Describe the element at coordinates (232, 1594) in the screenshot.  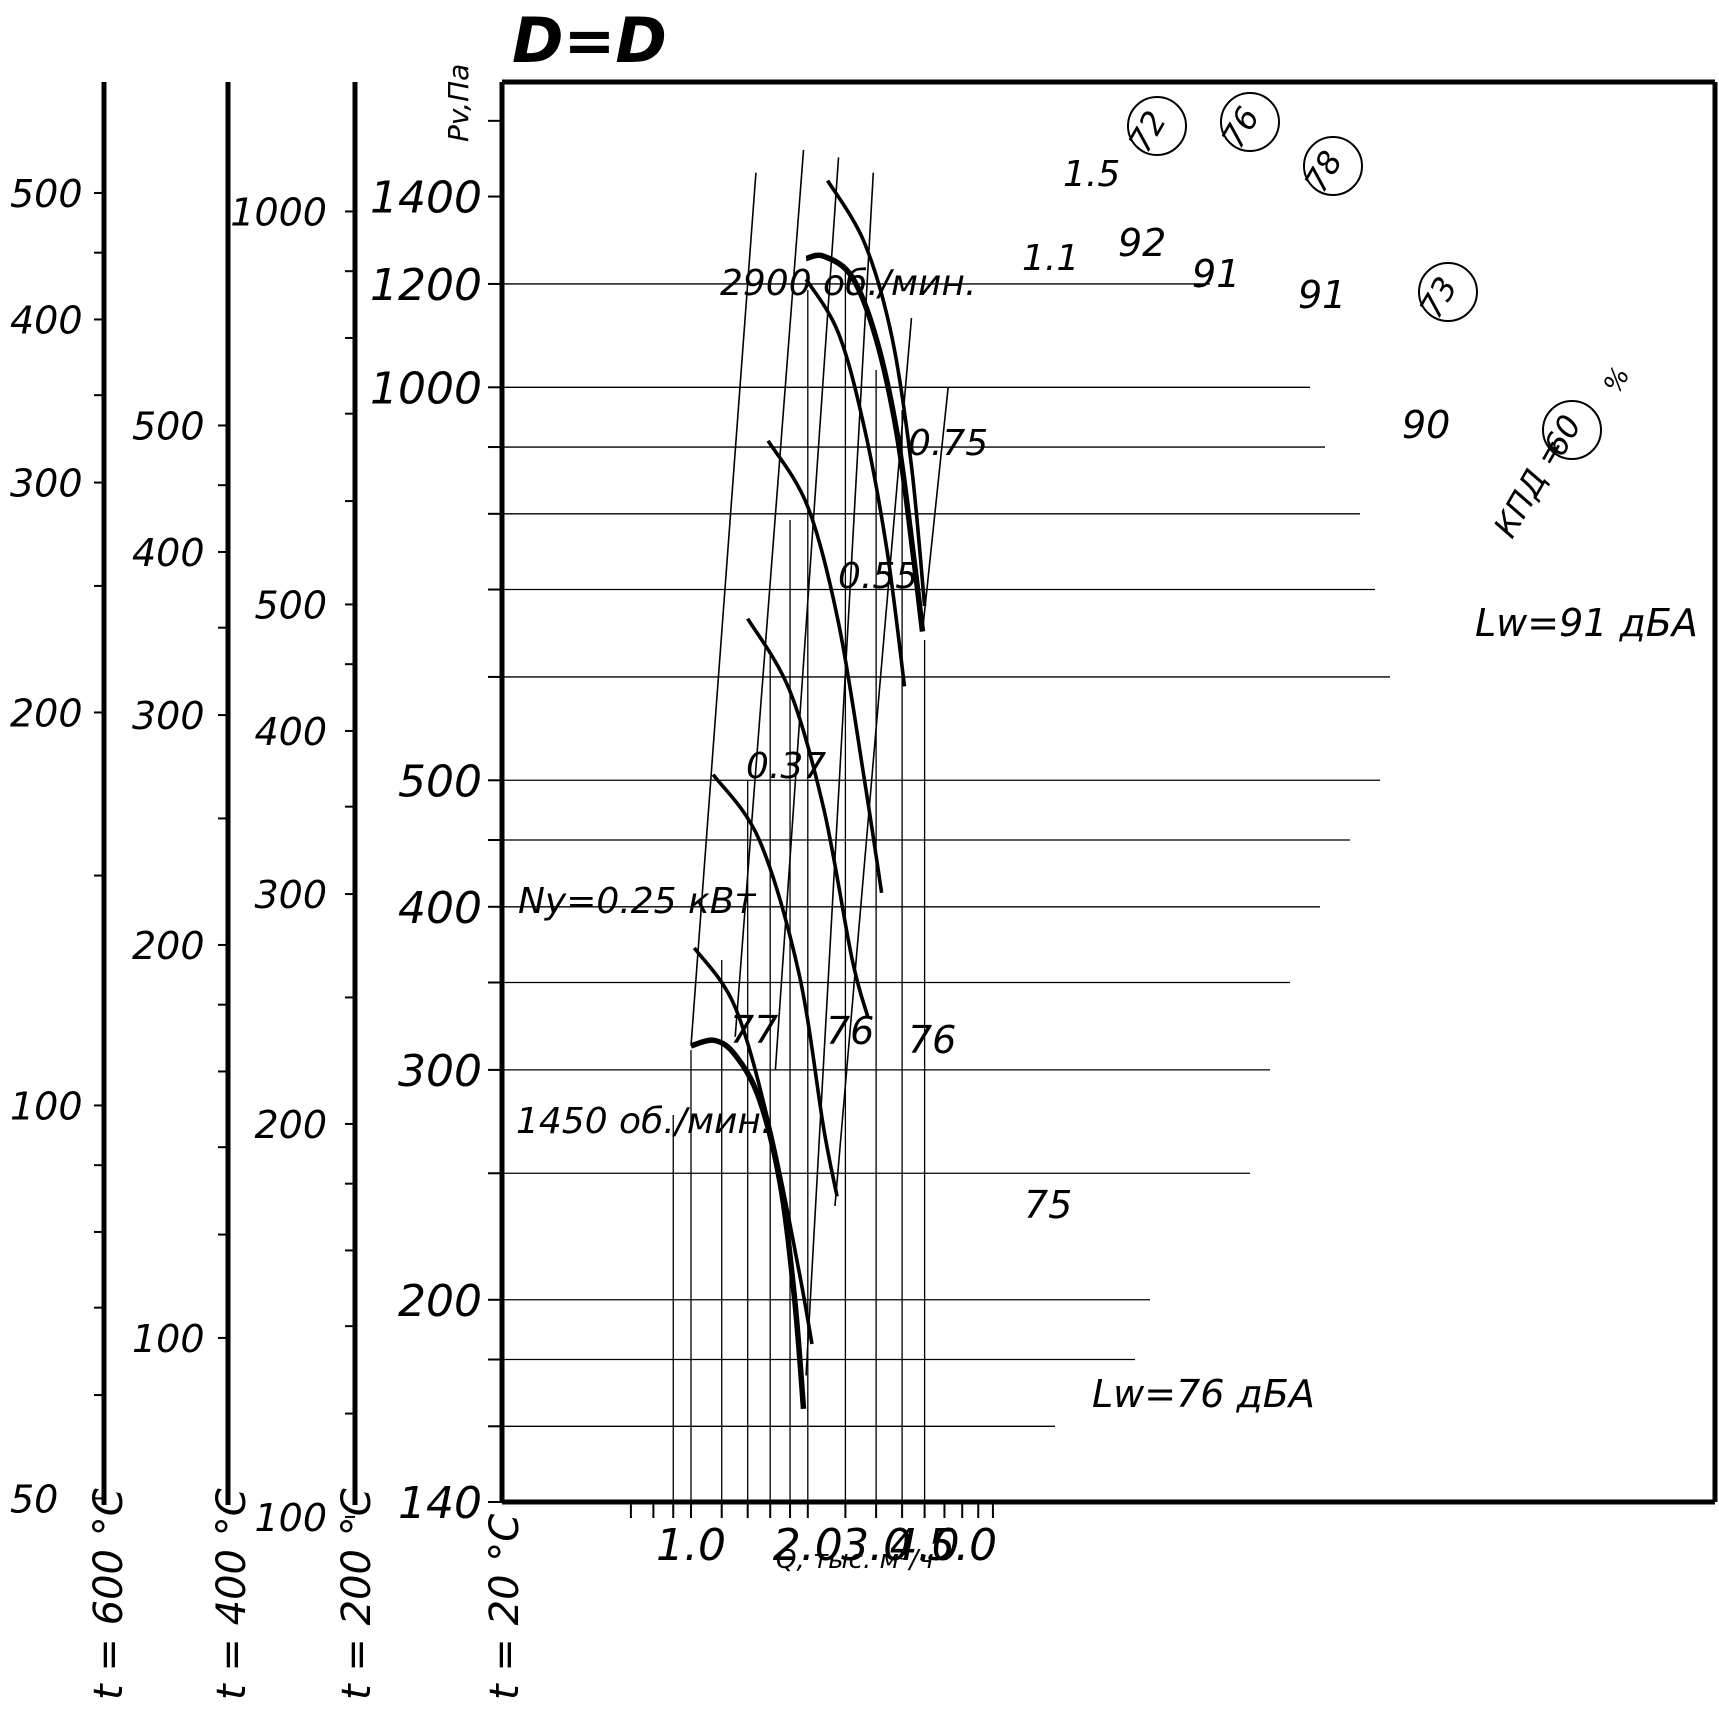
I see `temperature-scale-label: t = 400 °C` at that location.